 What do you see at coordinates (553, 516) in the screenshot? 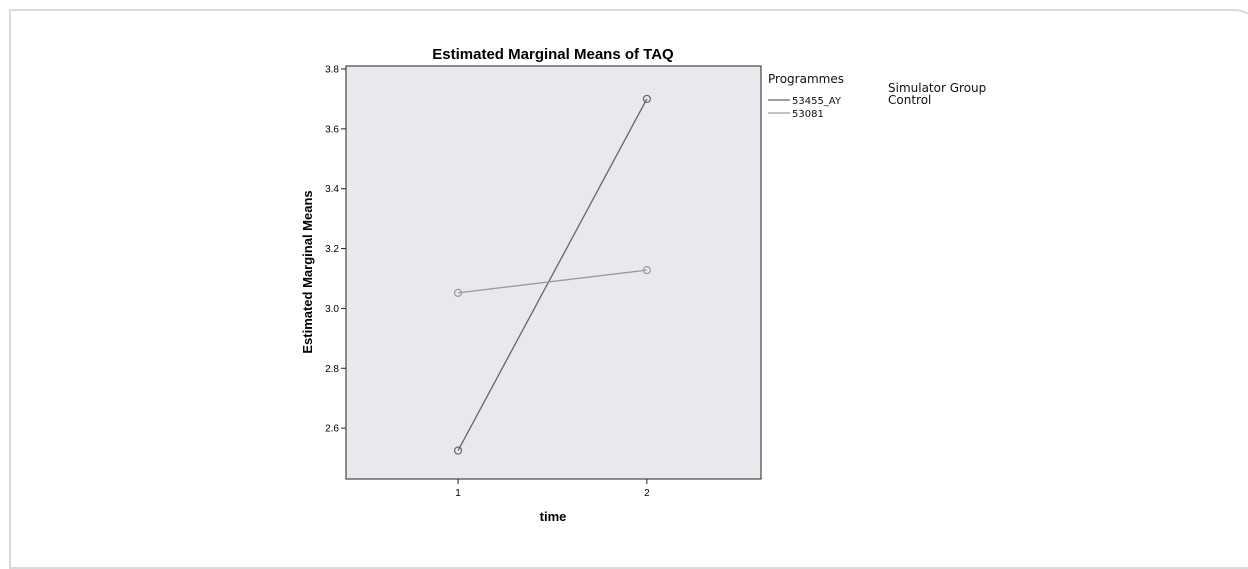
I see `x-axis-label: time` at bounding box center [553, 516].